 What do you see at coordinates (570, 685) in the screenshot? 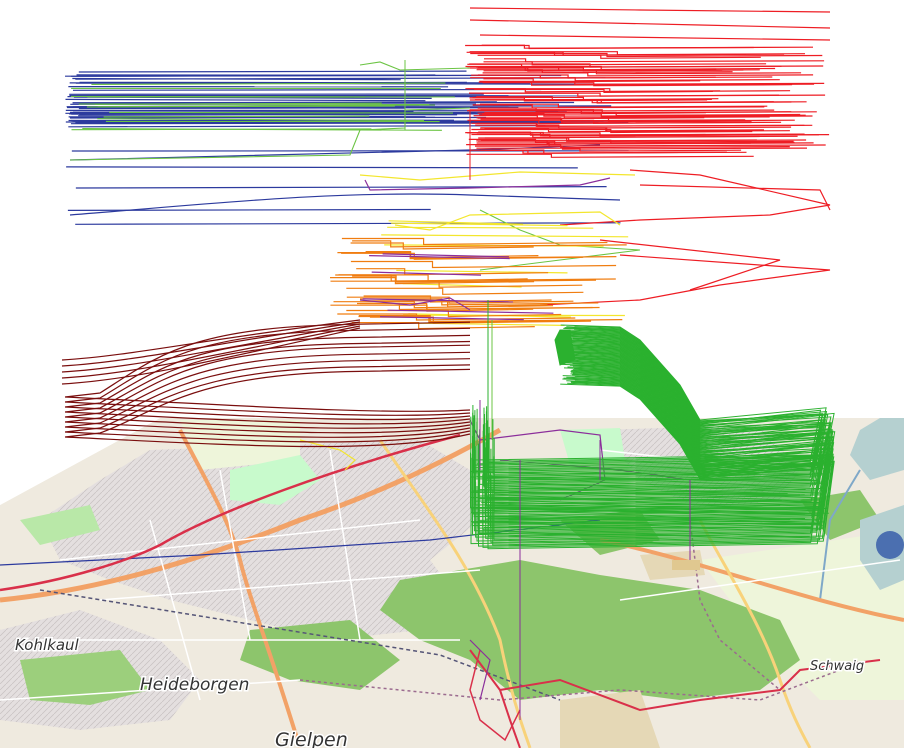
I see `railway` at bounding box center [570, 685].